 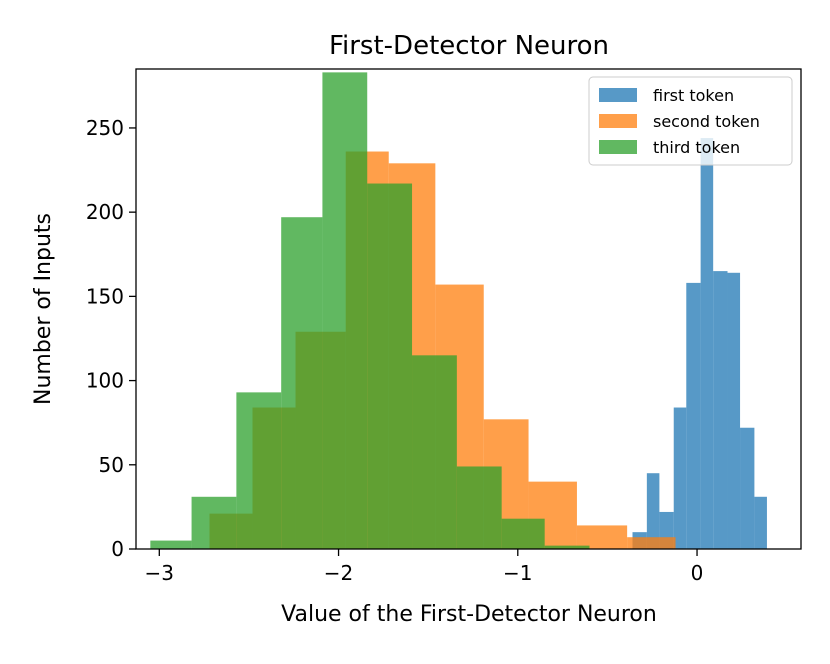 What do you see at coordinates (469, 614) in the screenshot?
I see `x-axis-label: Value of the First-Detector Neuron` at bounding box center [469, 614].